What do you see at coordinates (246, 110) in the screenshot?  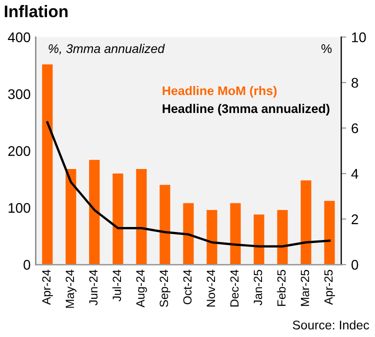 I see `text: Headline (3mma annualized)` at bounding box center [246, 110].